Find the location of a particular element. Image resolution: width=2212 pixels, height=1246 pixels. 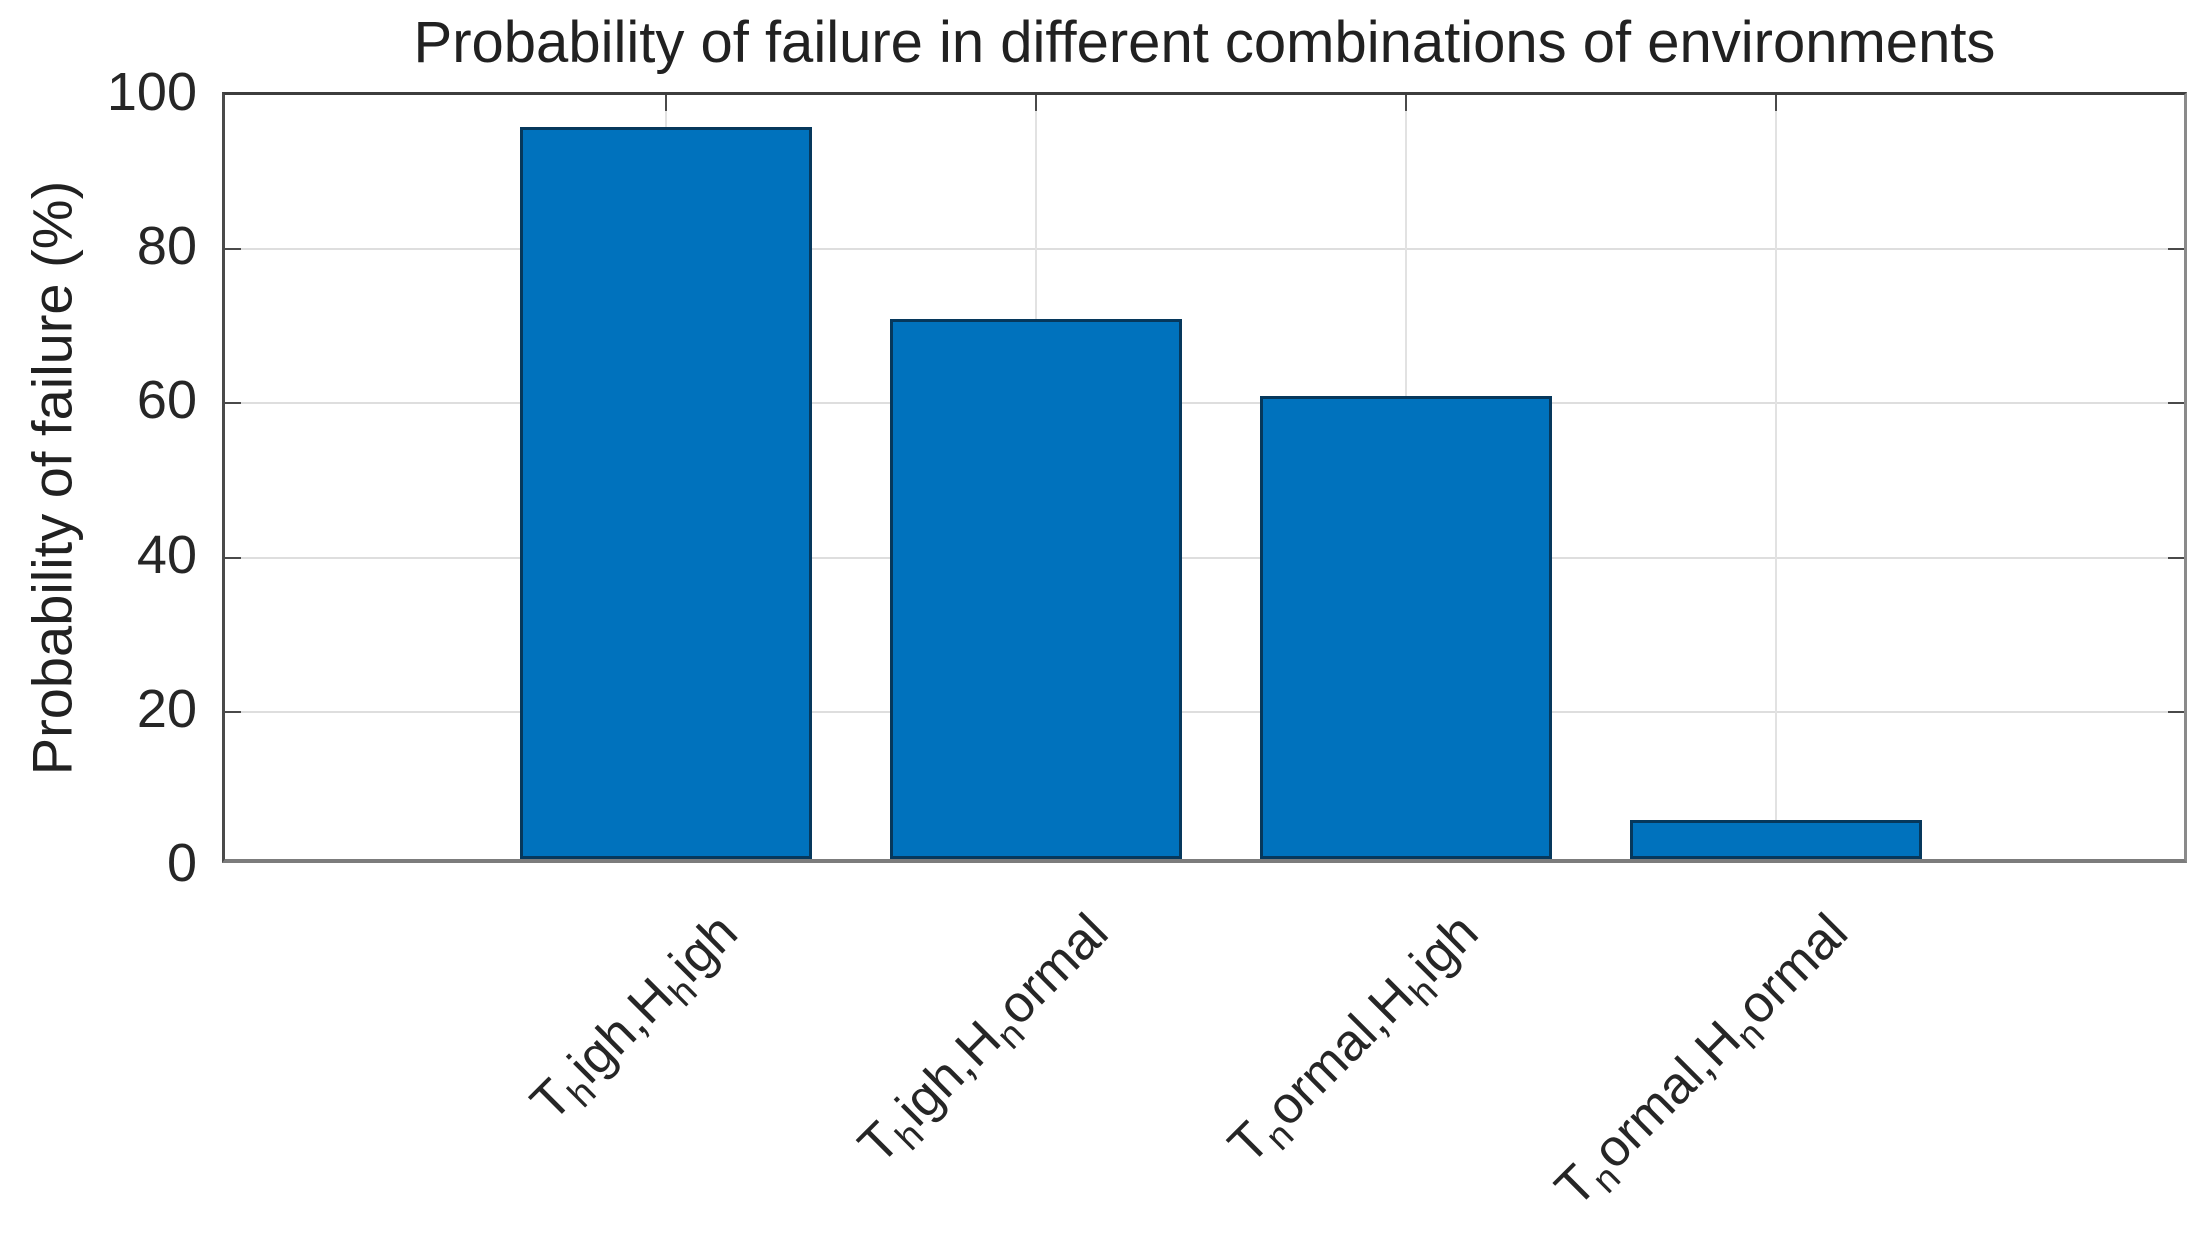

x-tick-label: Tnormal,Hnormal is located at coordinates (1707, 1066).